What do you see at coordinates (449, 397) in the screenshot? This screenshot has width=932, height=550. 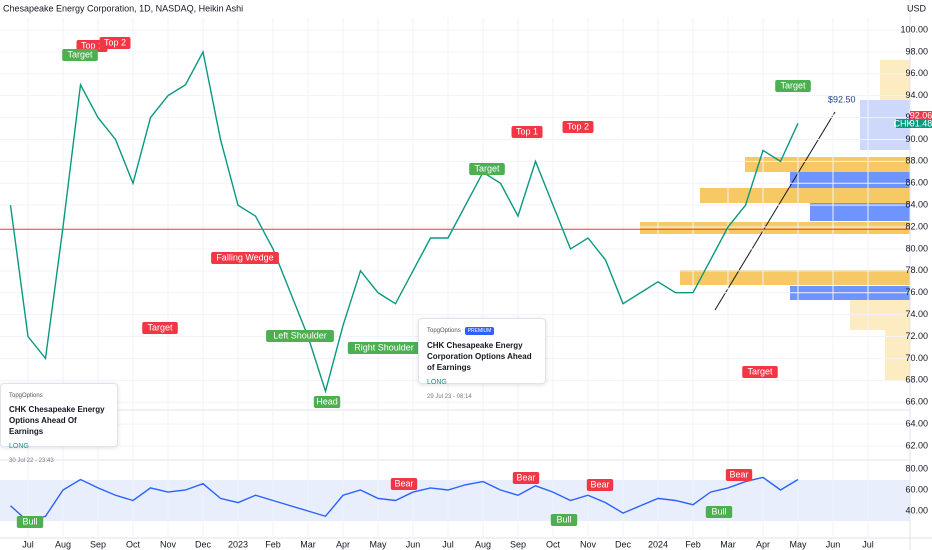 I see `date: 29 Jul 23 - 08:14` at bounding box center [449, 397].